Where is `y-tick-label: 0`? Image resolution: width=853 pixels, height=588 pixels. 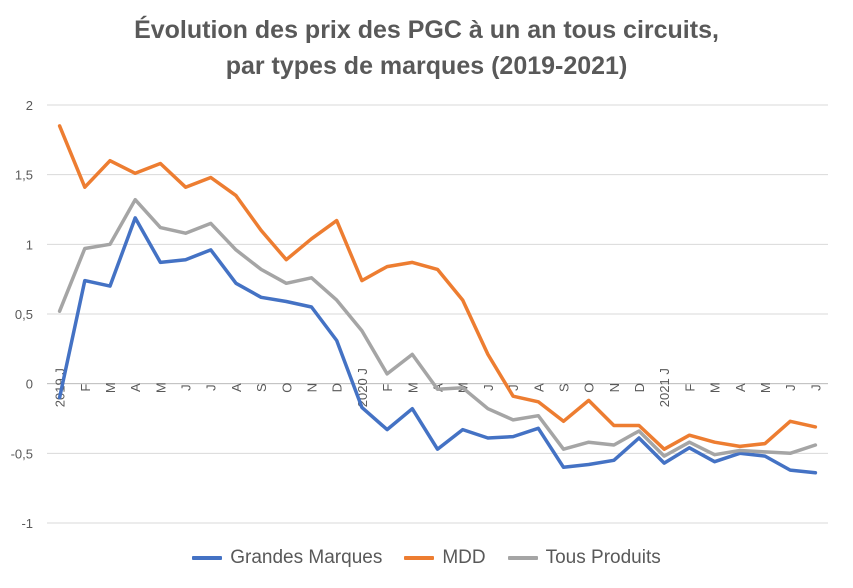
y-tick-label: 0 is located at coordinates (29, 384).